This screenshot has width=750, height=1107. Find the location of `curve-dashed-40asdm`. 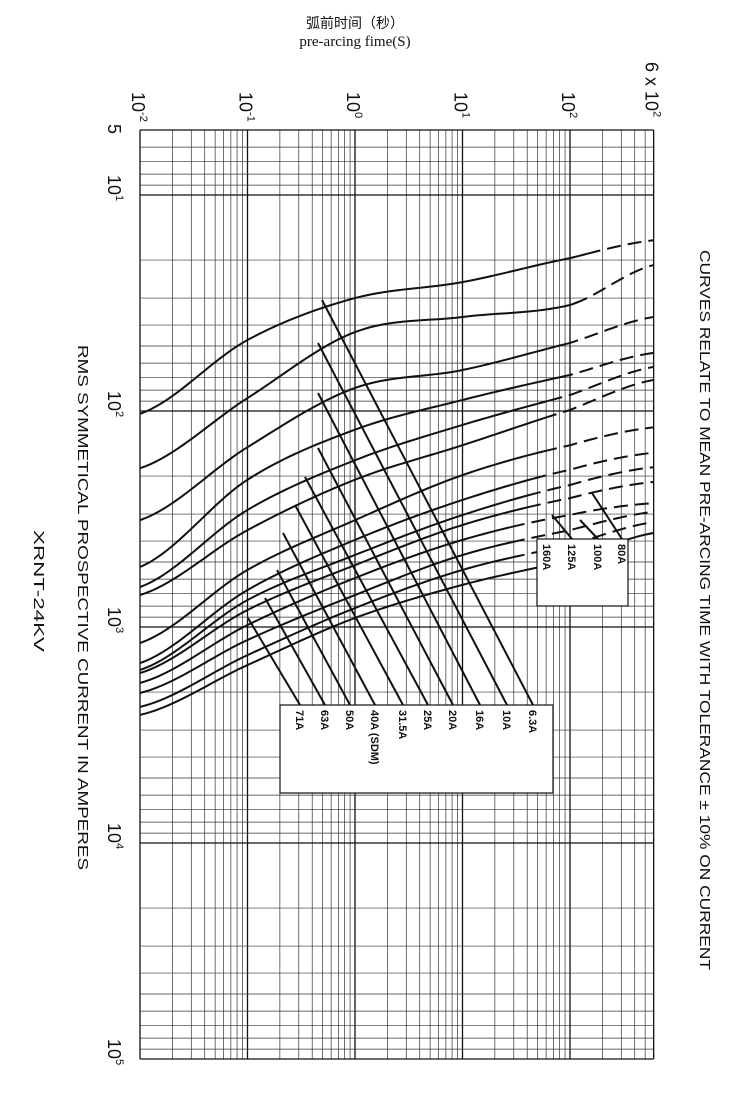

curve-dashed-40asdm is located at coordinates (598, 439).